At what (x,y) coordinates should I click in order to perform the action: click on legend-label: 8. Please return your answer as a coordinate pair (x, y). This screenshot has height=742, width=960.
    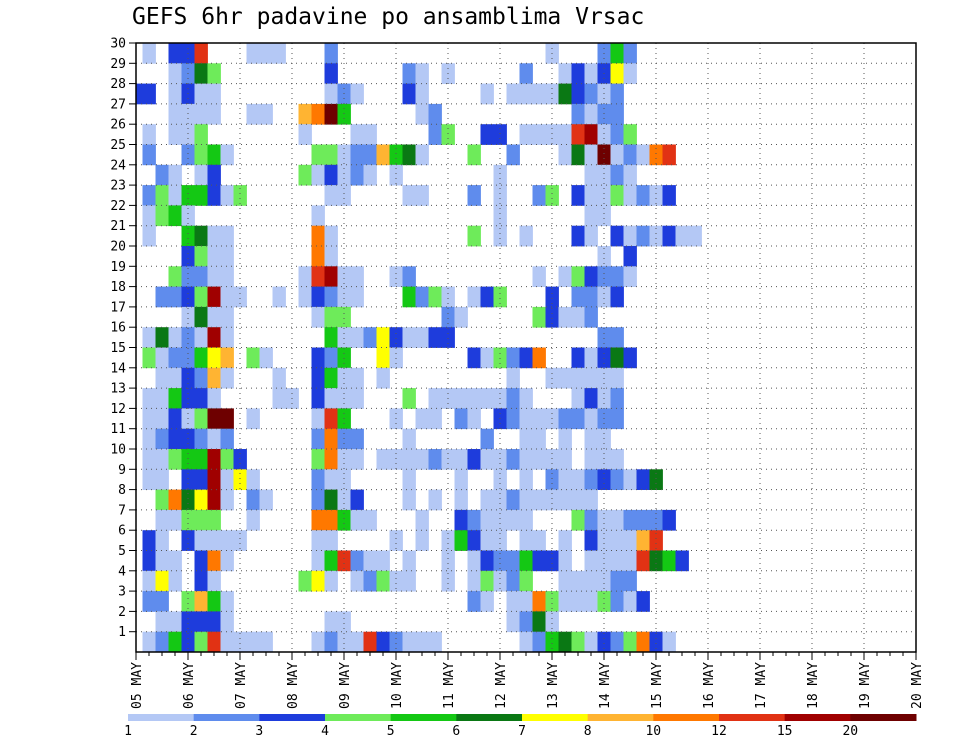
    Looking at the image, I should click on (588, 731).